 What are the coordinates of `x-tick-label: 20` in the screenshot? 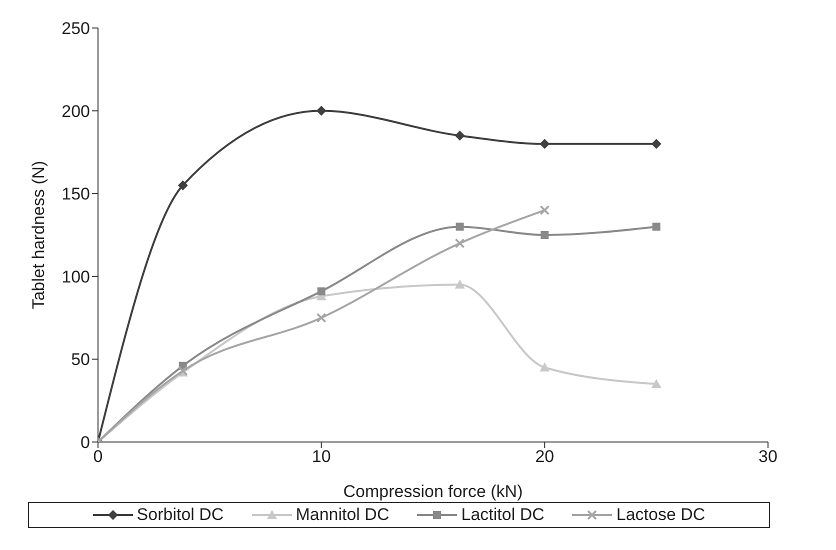 It's located at (544, 456).